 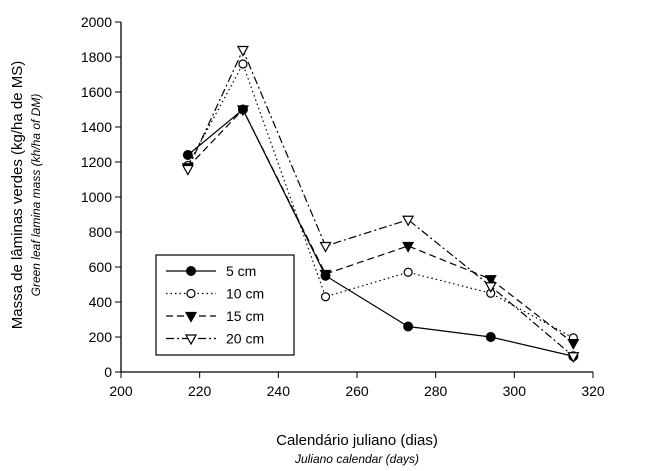 I want to click on legend-item: 5 cm, so click(x=211, y=271).